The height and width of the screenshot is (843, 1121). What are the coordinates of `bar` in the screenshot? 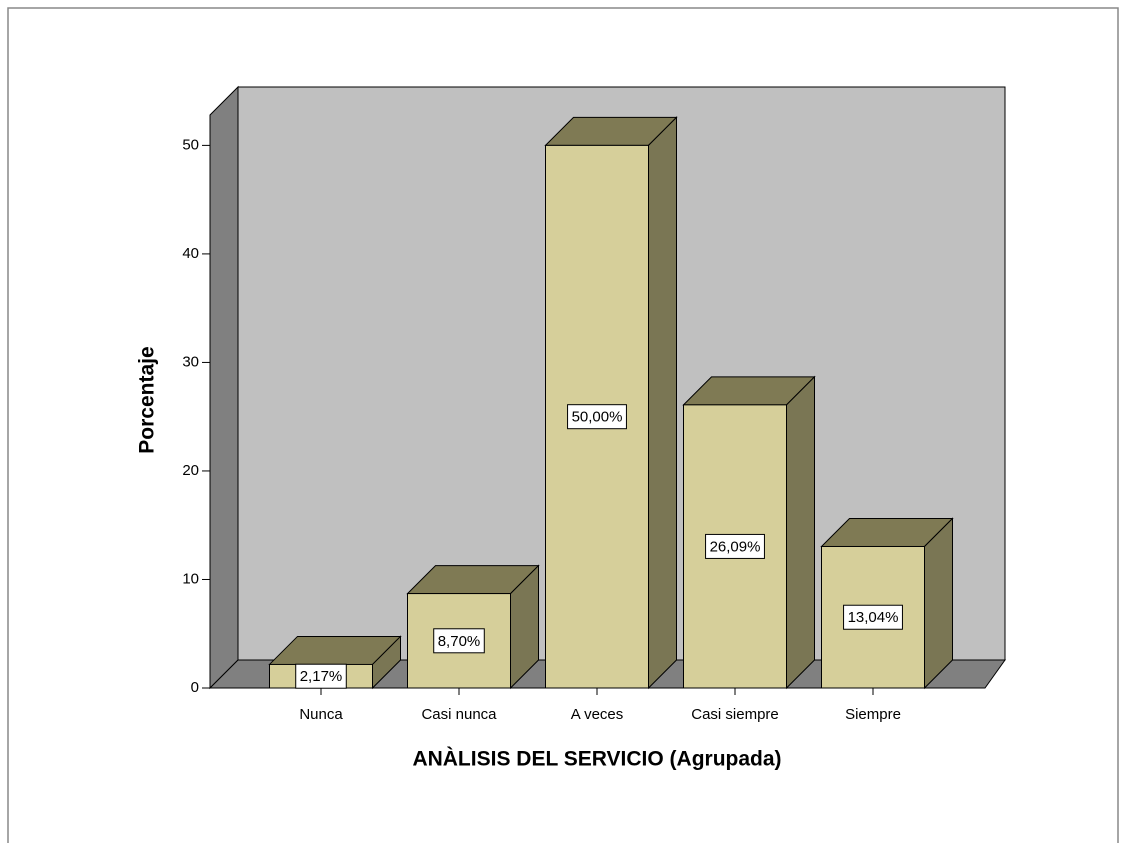 It's located at (735, 546).